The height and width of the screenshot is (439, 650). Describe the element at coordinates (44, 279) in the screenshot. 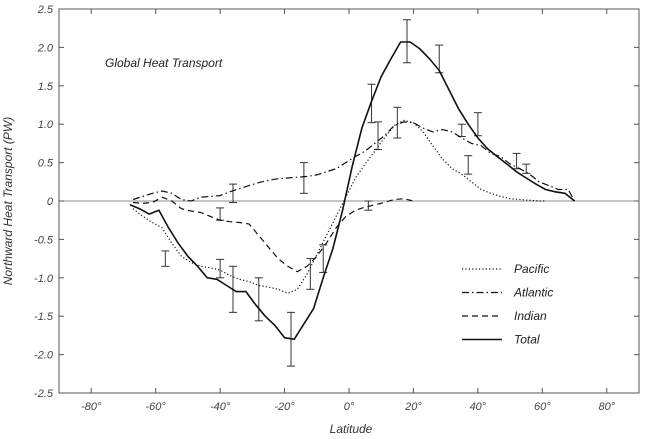

I see `y-tick-label: -1.0` at that location.